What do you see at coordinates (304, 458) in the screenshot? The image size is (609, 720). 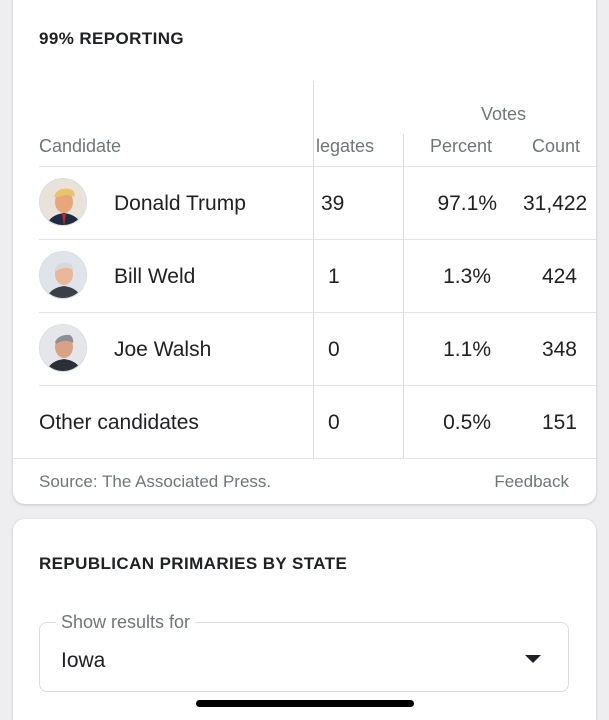 I see `footer-divider` at bounding box center [304, 458].